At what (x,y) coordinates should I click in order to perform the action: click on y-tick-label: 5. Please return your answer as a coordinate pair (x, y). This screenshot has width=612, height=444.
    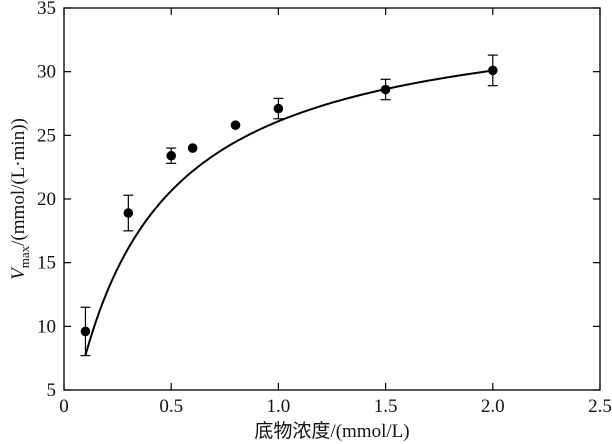
    Looking at the image, I should click on (52, 390).